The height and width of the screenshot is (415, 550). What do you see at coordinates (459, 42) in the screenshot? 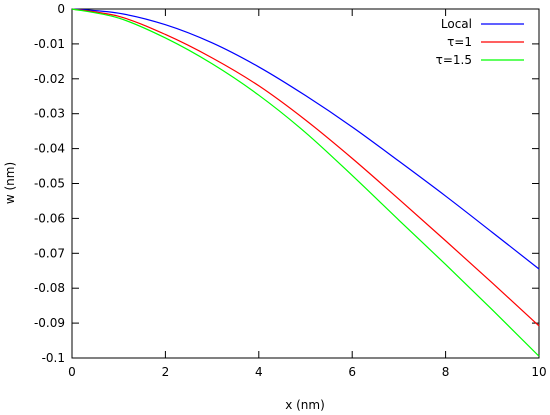
I see `legend-label: τ=1` at bounding box center [459, 42].